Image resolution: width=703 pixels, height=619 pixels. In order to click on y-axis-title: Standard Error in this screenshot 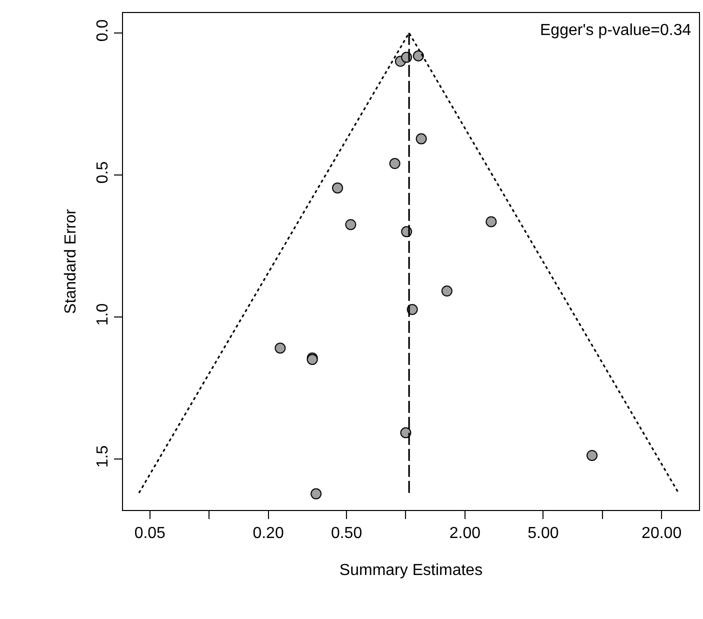, I will do `click(71, 261)`.